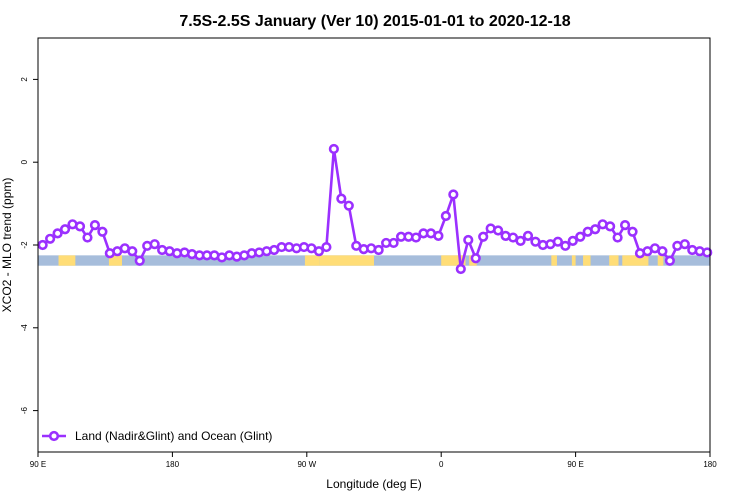 The image size is (750, 500). What do you see at coordinates (24, 79) in the screenshot?
I see `y-tick-label: 2` at bounding box center [24, 79].